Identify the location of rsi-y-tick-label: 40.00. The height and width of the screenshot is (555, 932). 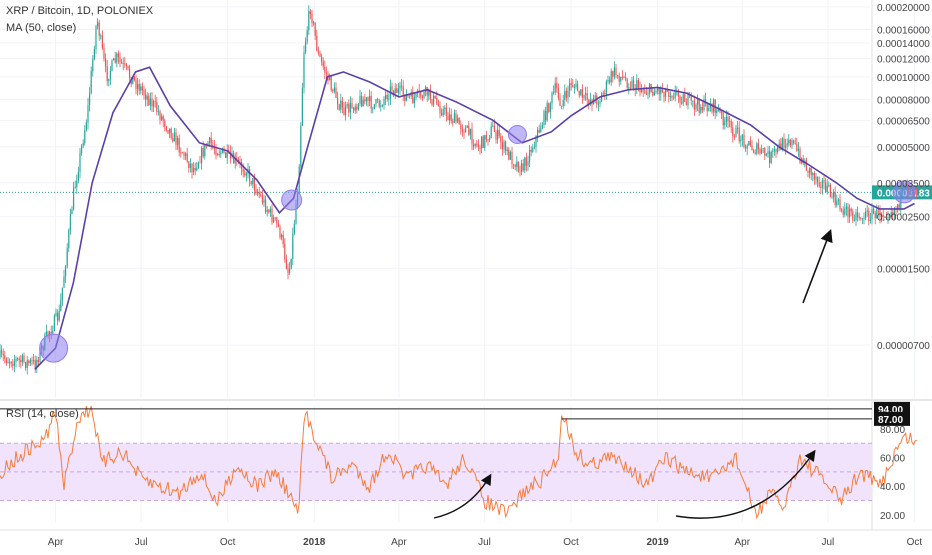
(892, 487).